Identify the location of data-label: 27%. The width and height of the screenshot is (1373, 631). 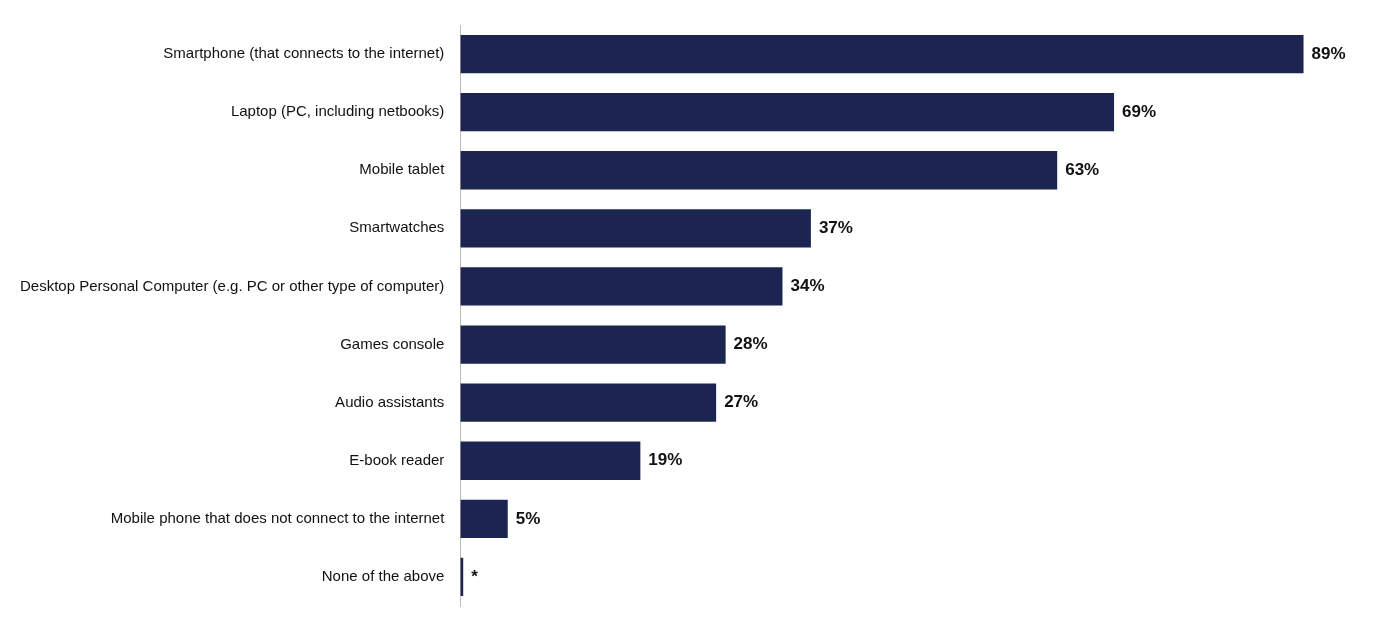
(741, 402).